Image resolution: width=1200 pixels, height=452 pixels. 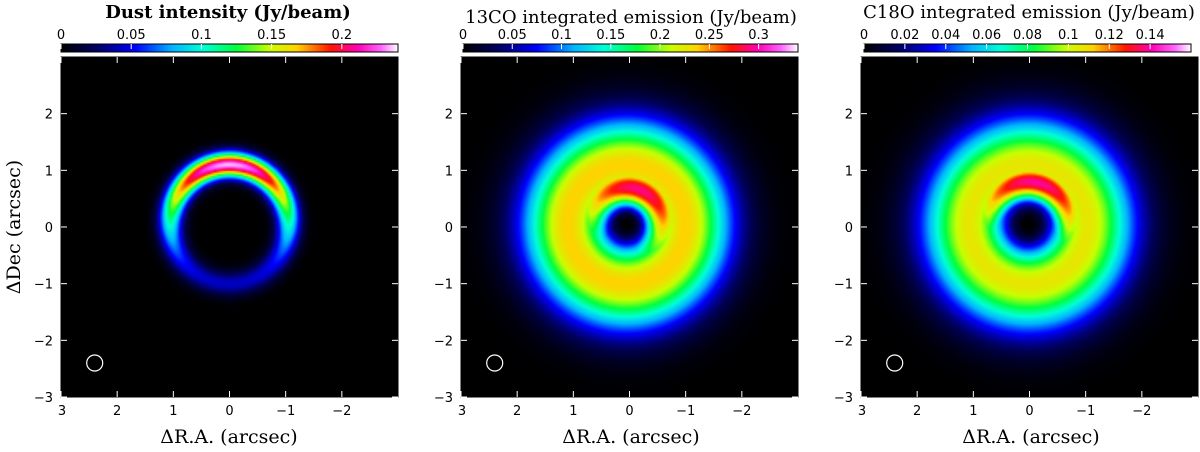 What do you see at coordinates (685, 411) in the screenshot?
I see `x-tick-label-13co: −1` at bounding box center [685, 411].